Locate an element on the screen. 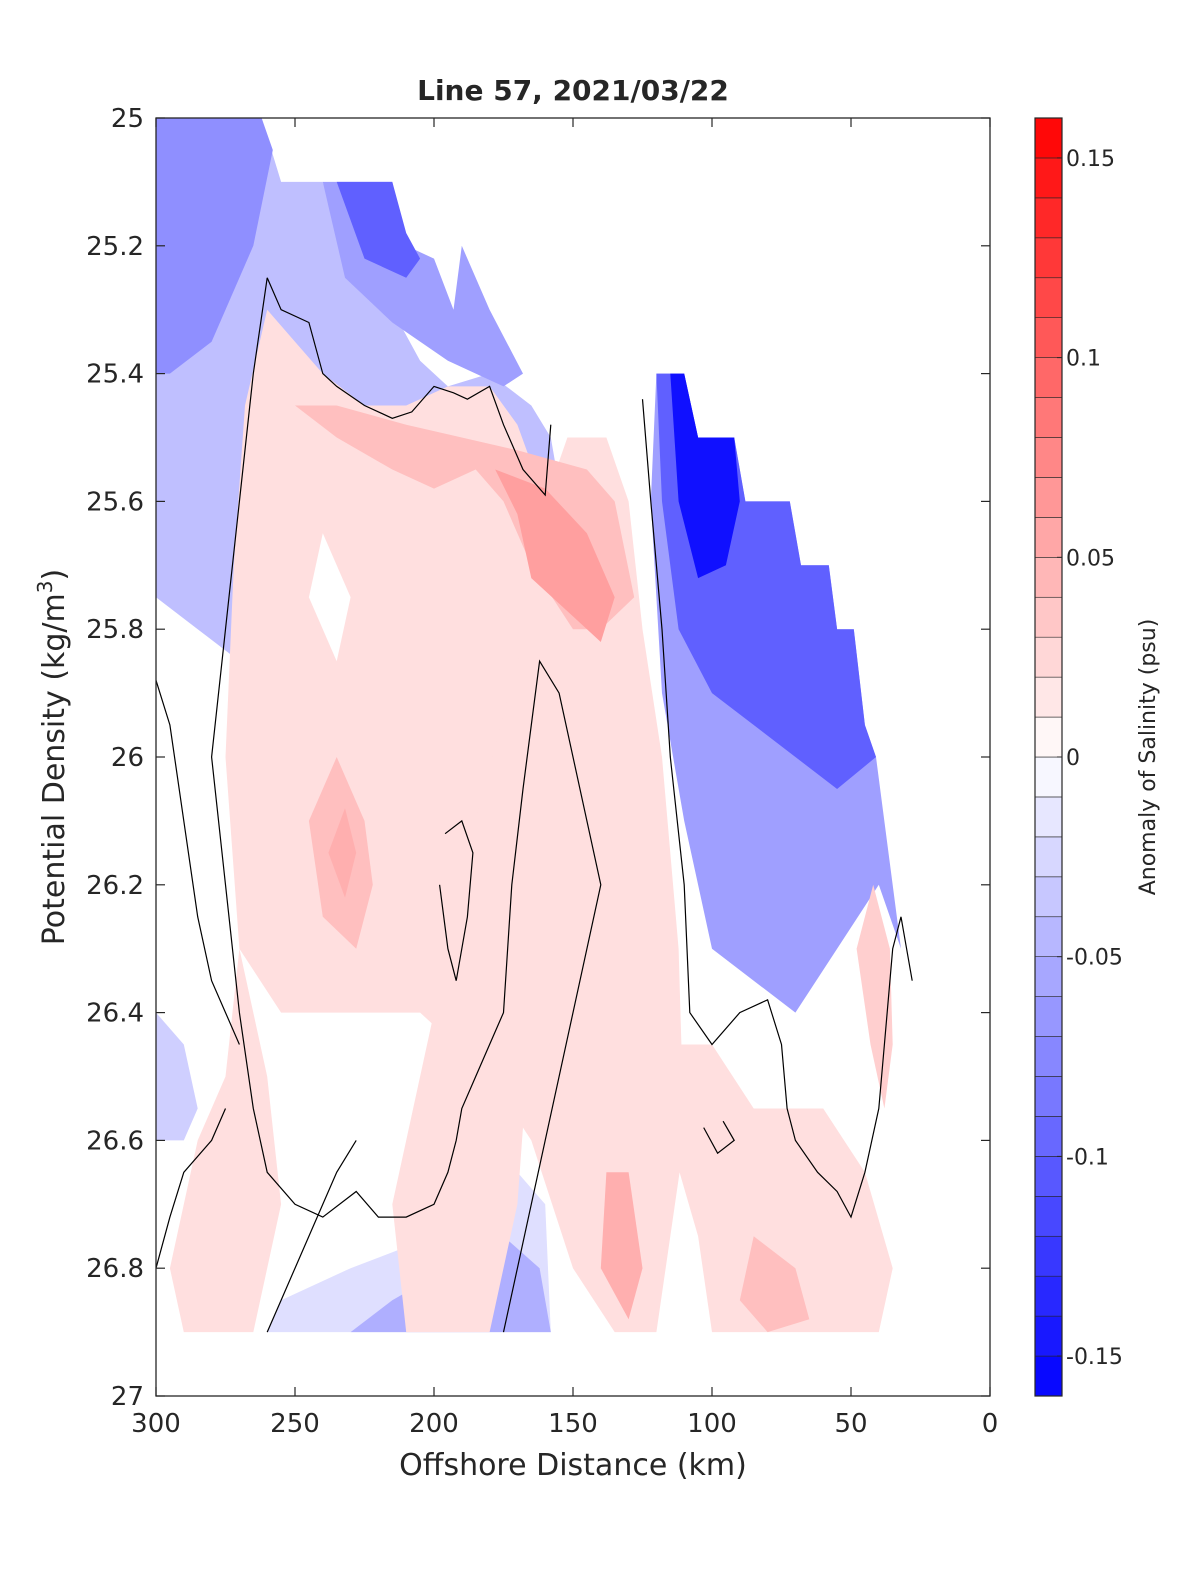  y-tick-label: 25.4 is located at coordinates (115, 375).